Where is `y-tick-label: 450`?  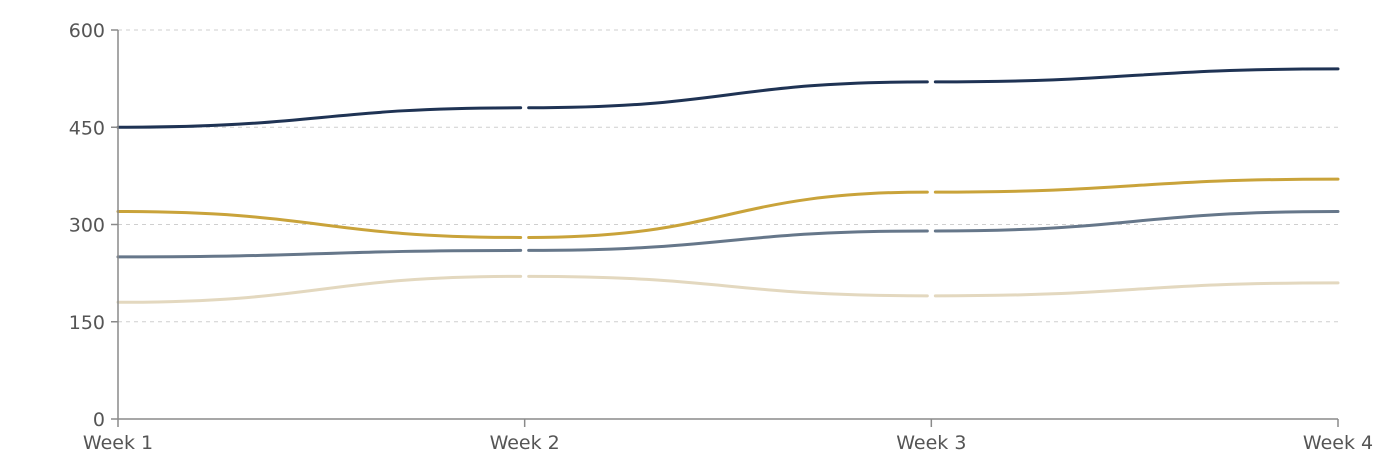 y-tick-label: 450 is located at coordinates (87, 128).